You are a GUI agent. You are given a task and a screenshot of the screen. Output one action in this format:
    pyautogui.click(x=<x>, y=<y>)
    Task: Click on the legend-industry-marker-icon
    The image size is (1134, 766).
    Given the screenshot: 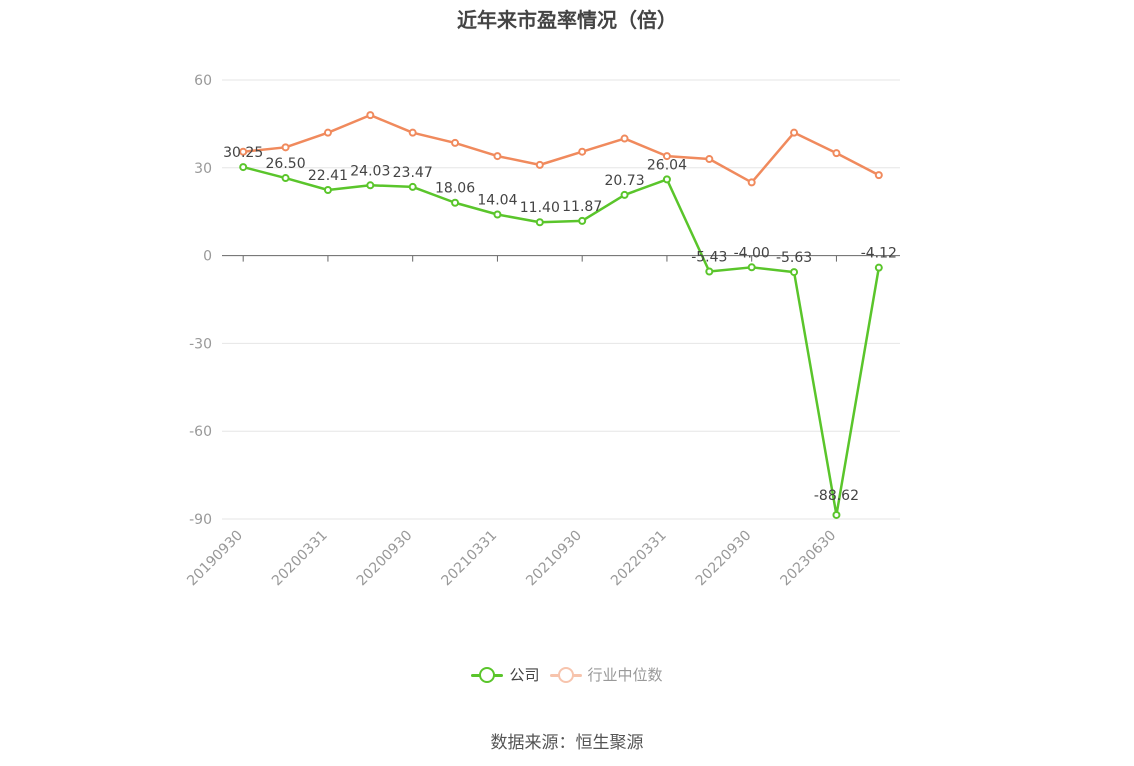 What is the action you would take?
    pyautogui.click(x=565, y=674)
    